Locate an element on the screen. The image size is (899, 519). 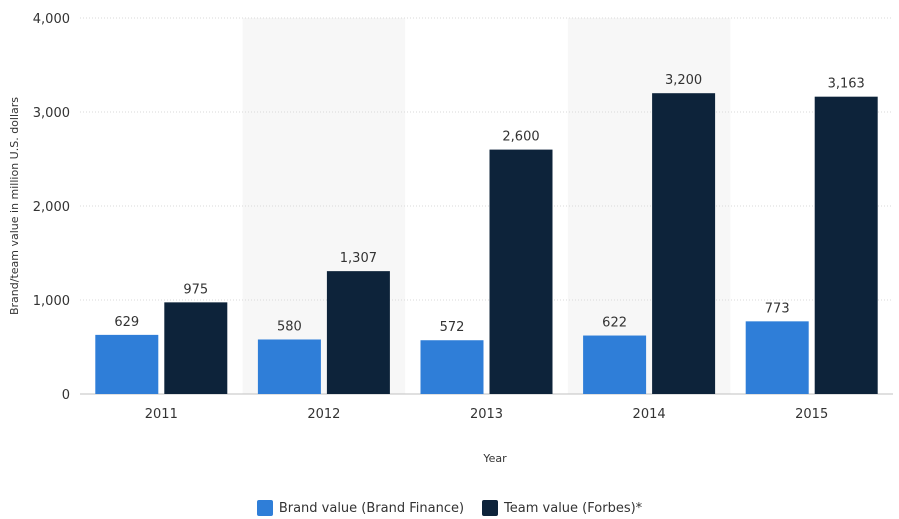
y-tick-label: 2,000 is located at coordinates (51, 207).